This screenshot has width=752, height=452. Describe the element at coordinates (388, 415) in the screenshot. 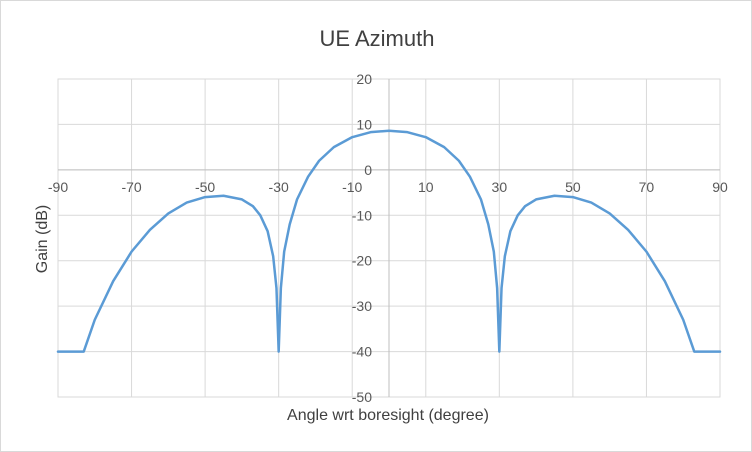

I see `x-axis-title: Angle wrt boresight (degree)` at that location.